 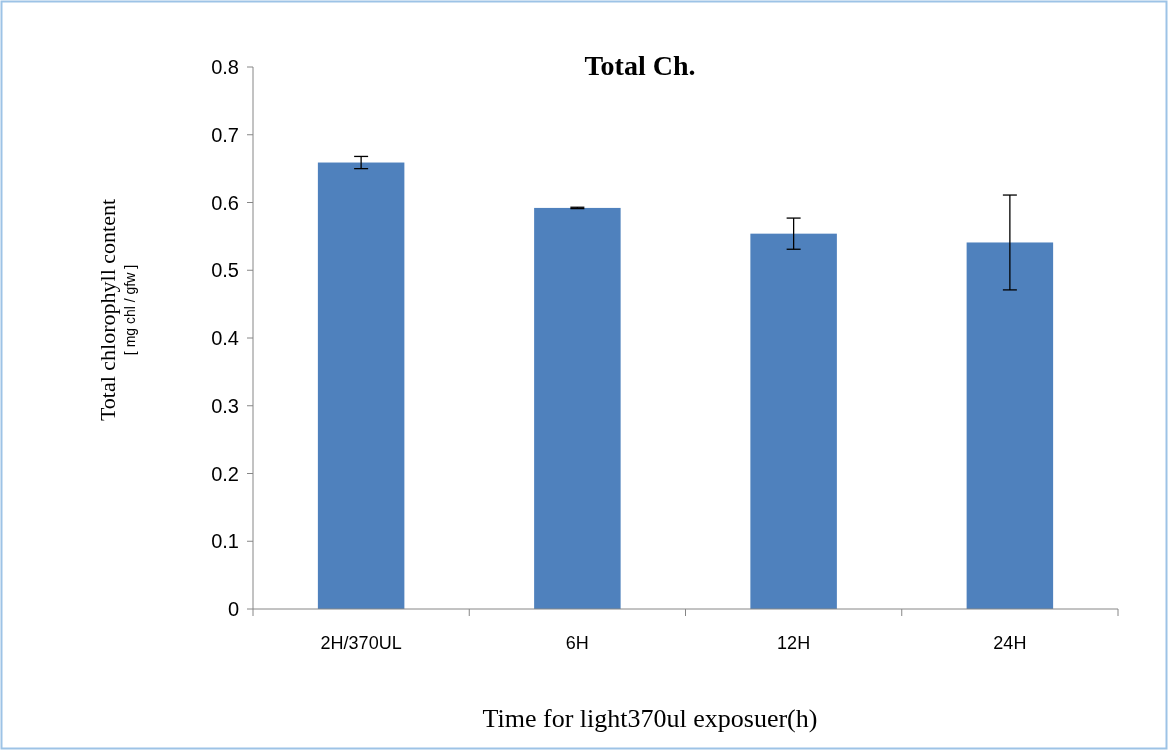 I want to click on y-tick-label: 0.7, so click(x=225, y=134).